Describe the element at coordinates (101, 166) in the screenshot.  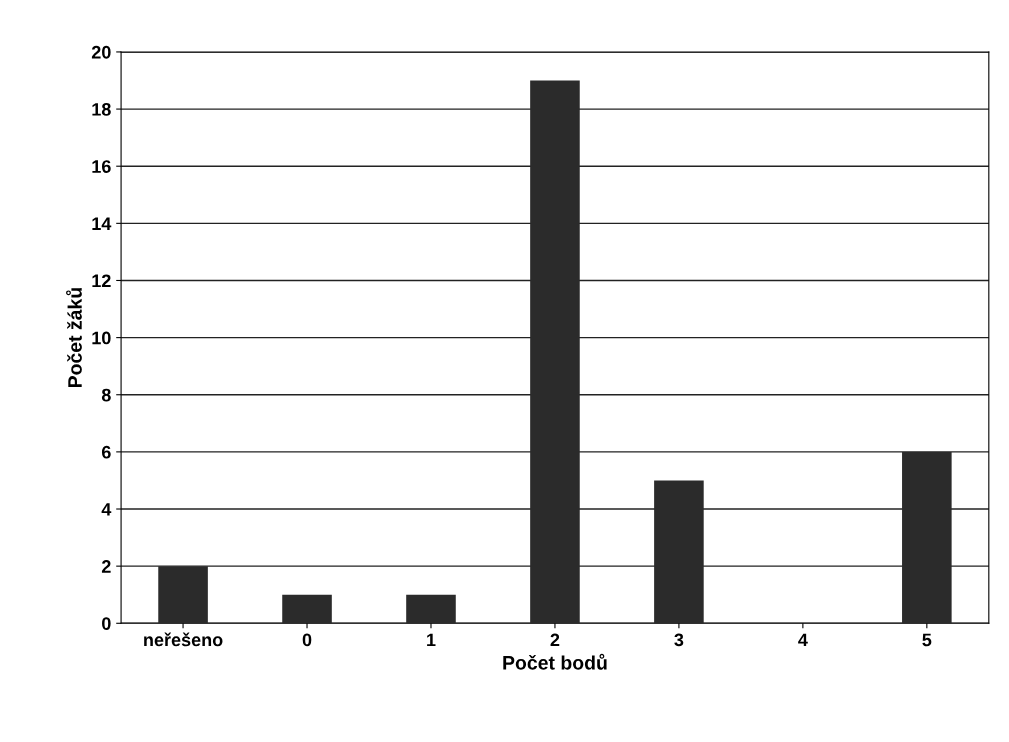
I see `y-tick-label: 16` at that location.